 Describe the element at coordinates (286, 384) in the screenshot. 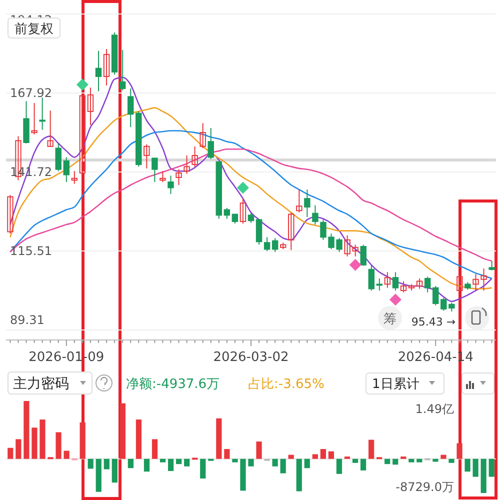

I see `text: 占比:-3.65%` at that location.